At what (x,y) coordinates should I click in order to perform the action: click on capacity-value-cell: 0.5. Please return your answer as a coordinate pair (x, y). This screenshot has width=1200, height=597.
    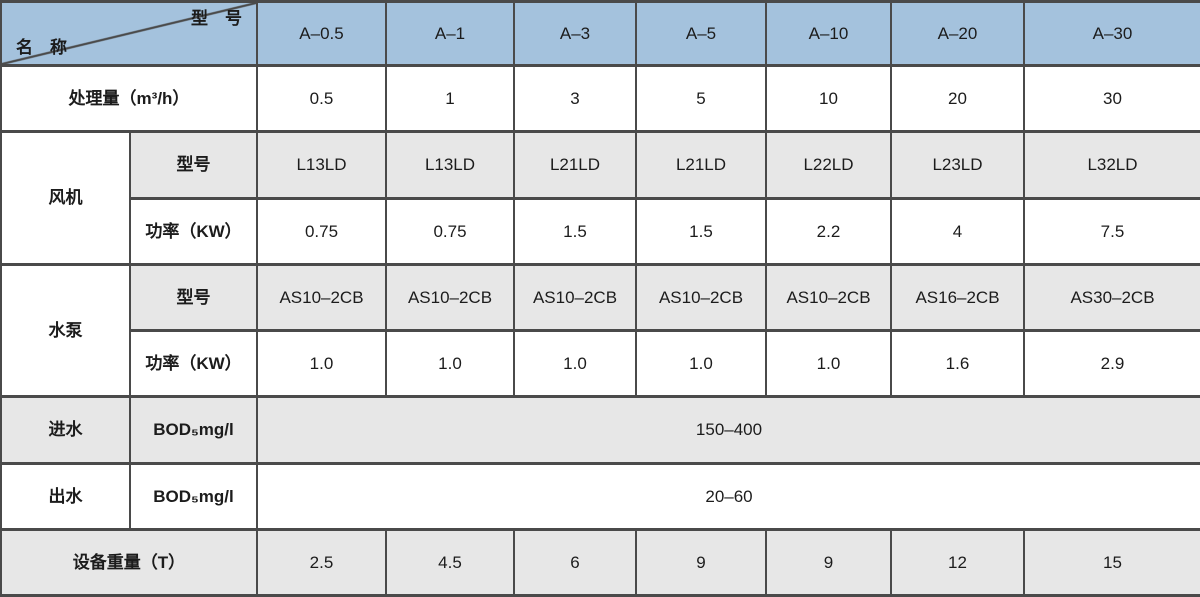
    Looking at the image, I should click on (321, 98).